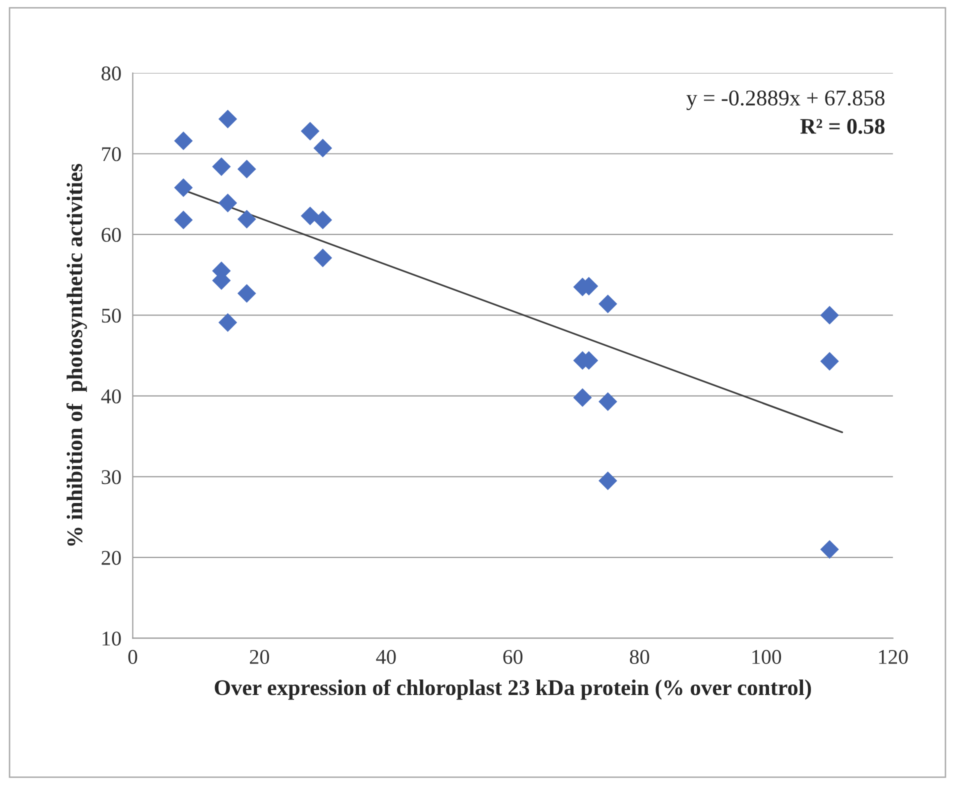 The height and width of the screenshot is (785, 955). What do you see at coordinates (111, 639) in the screenshot?
I see `y-tick-label: 10` at bounding box center [111, 639].